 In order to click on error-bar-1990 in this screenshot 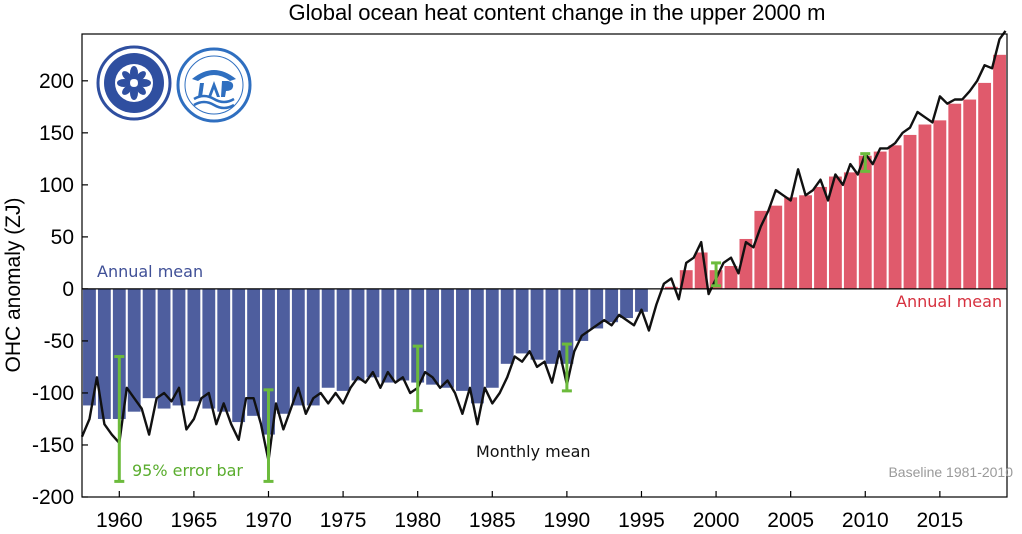, I will do `click(566, 367)`.